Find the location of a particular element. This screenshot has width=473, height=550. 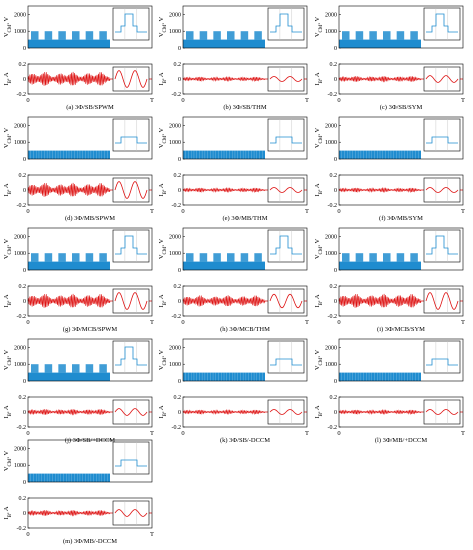

subplot-caption: (k) 3Φ/SB/-DCCM is located at coordinates (245, 440).